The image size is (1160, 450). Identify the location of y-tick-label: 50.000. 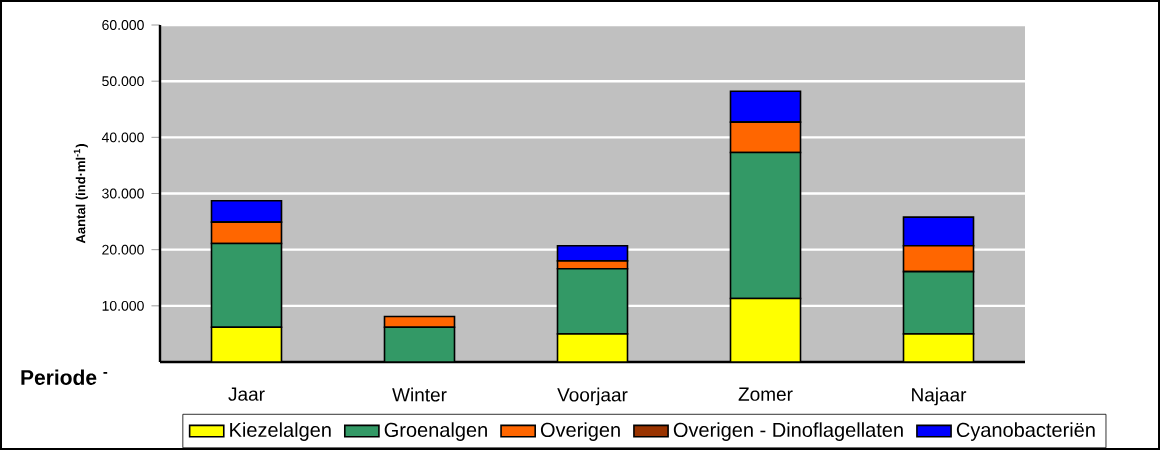
(123, 81).